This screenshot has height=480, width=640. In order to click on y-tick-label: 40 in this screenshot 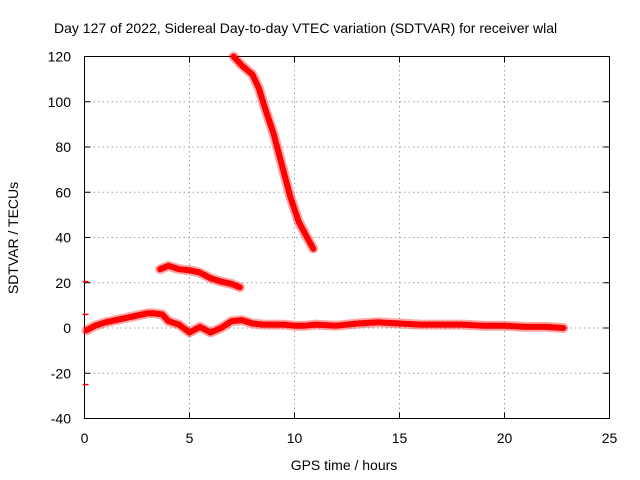, I will do `click(63, 238)`.